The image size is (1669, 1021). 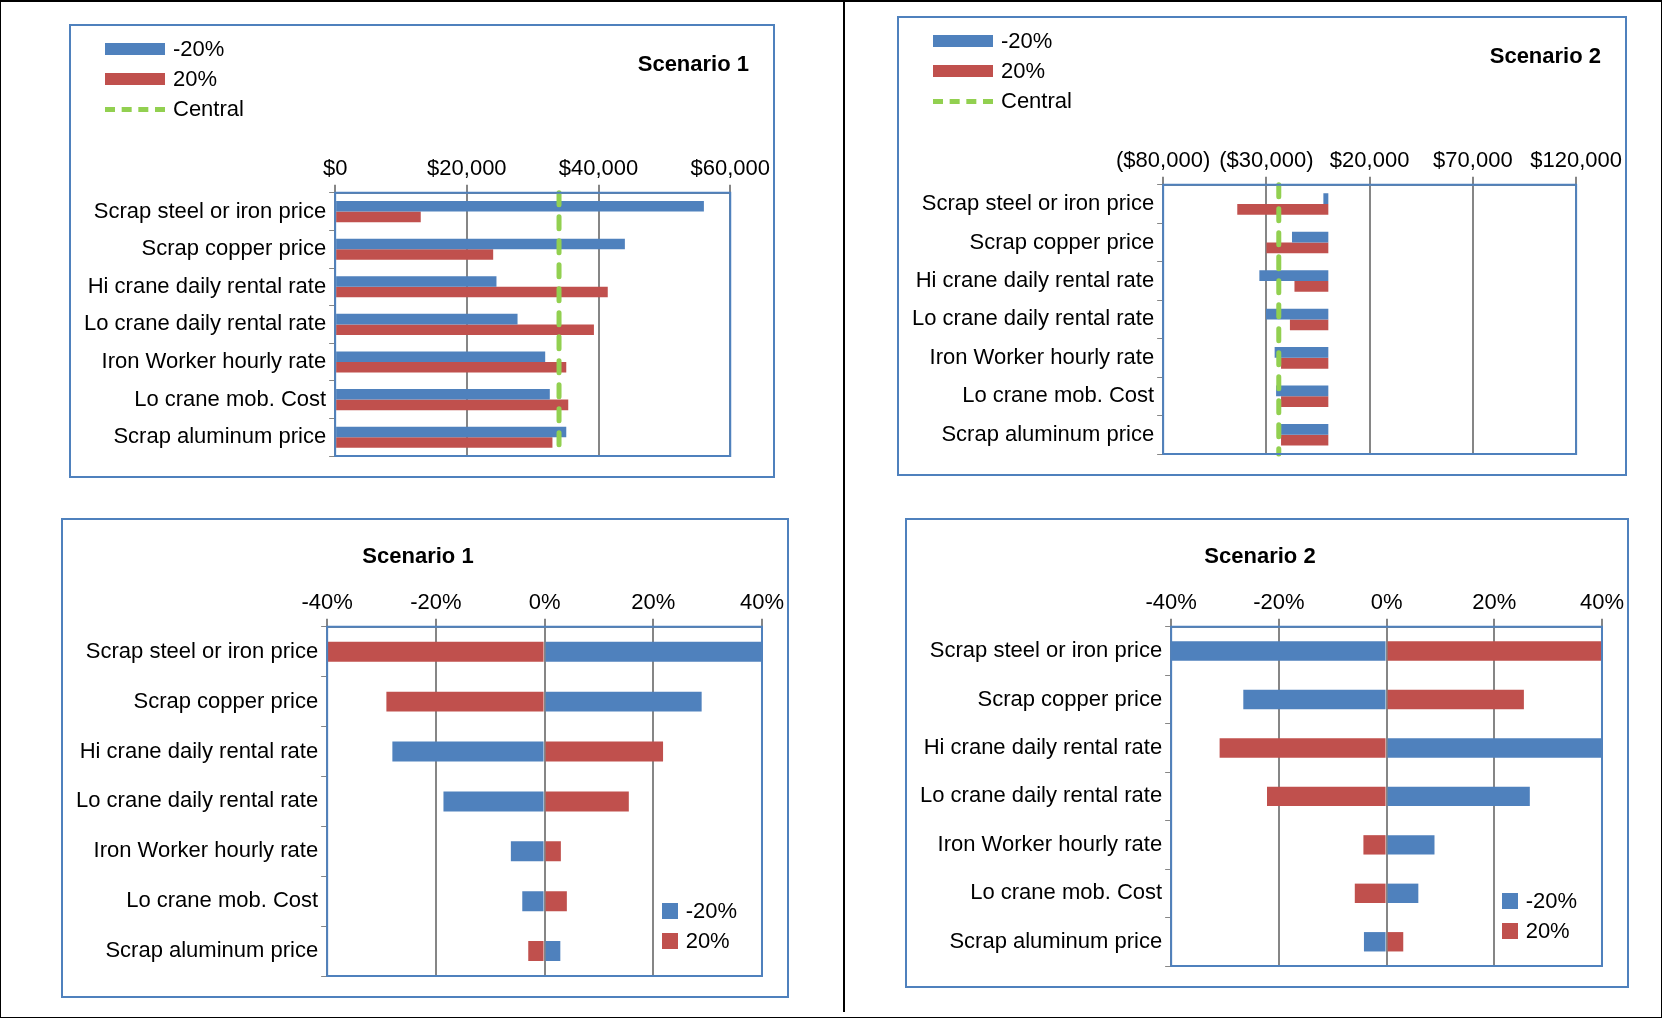 I want to click on x-tick-label: $70,000, so click(x=1473, y=159).